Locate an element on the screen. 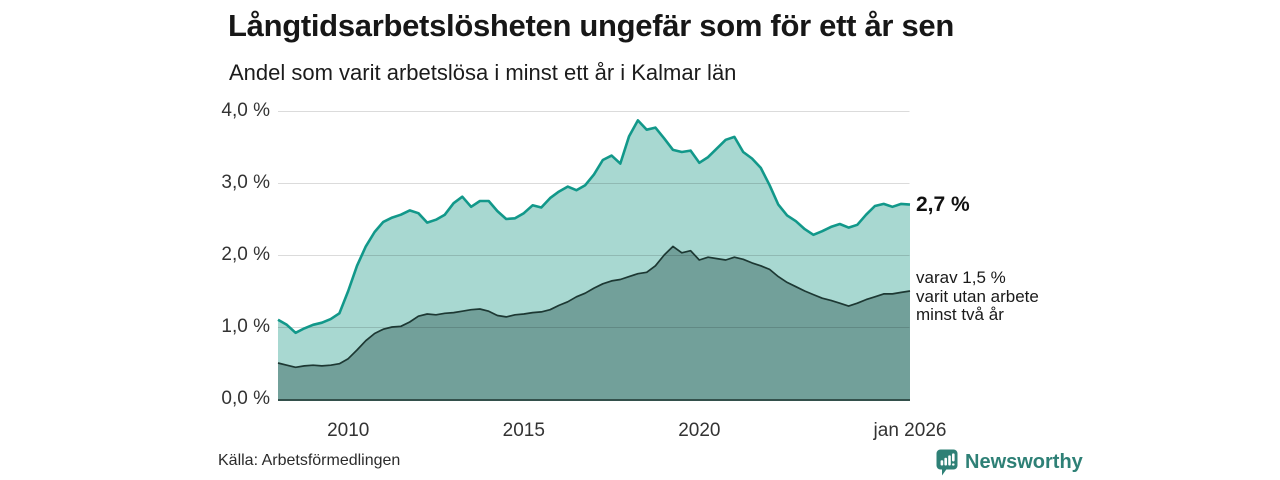 Image resolution: width=1280 pixels, height=480 pixels. y-tick-label: 2,0 % is located at coordinates (245, 254).